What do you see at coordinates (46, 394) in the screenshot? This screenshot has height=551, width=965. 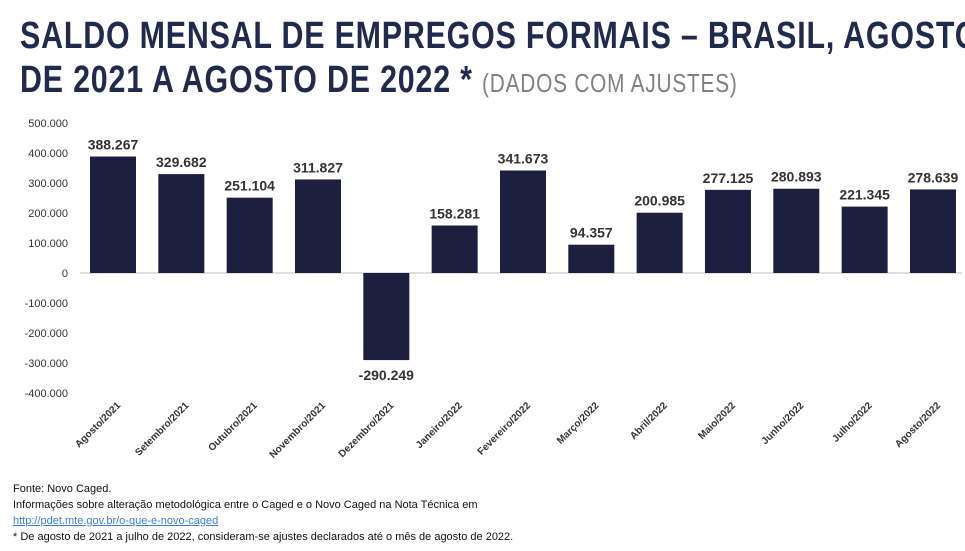 I see `y-tick-label: -400.000` at bounding box center [46, 394].